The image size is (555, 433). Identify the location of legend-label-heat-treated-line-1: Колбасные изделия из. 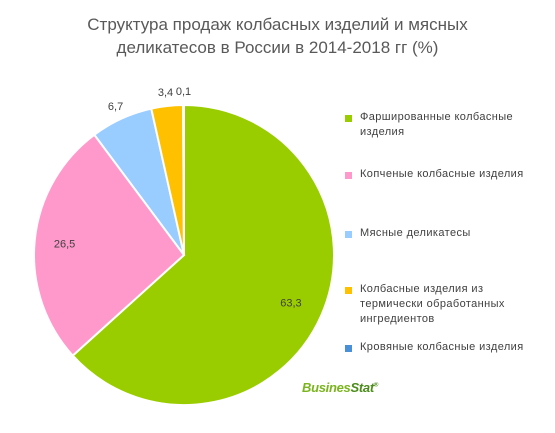
(422, 289).